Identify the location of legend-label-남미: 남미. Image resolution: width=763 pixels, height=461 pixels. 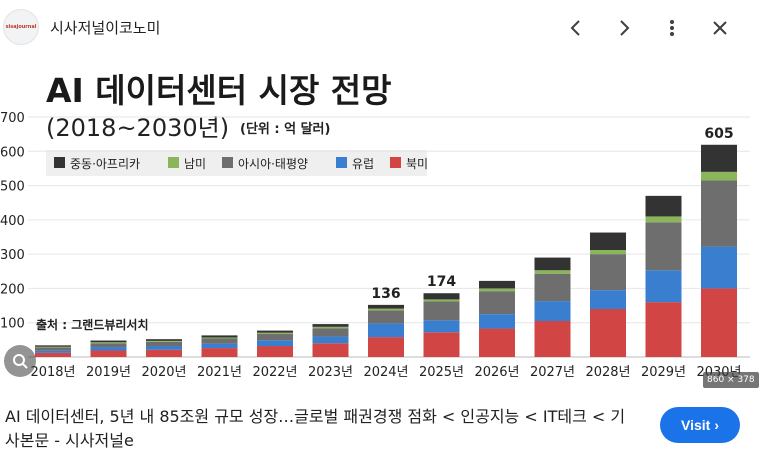
(195, 164).